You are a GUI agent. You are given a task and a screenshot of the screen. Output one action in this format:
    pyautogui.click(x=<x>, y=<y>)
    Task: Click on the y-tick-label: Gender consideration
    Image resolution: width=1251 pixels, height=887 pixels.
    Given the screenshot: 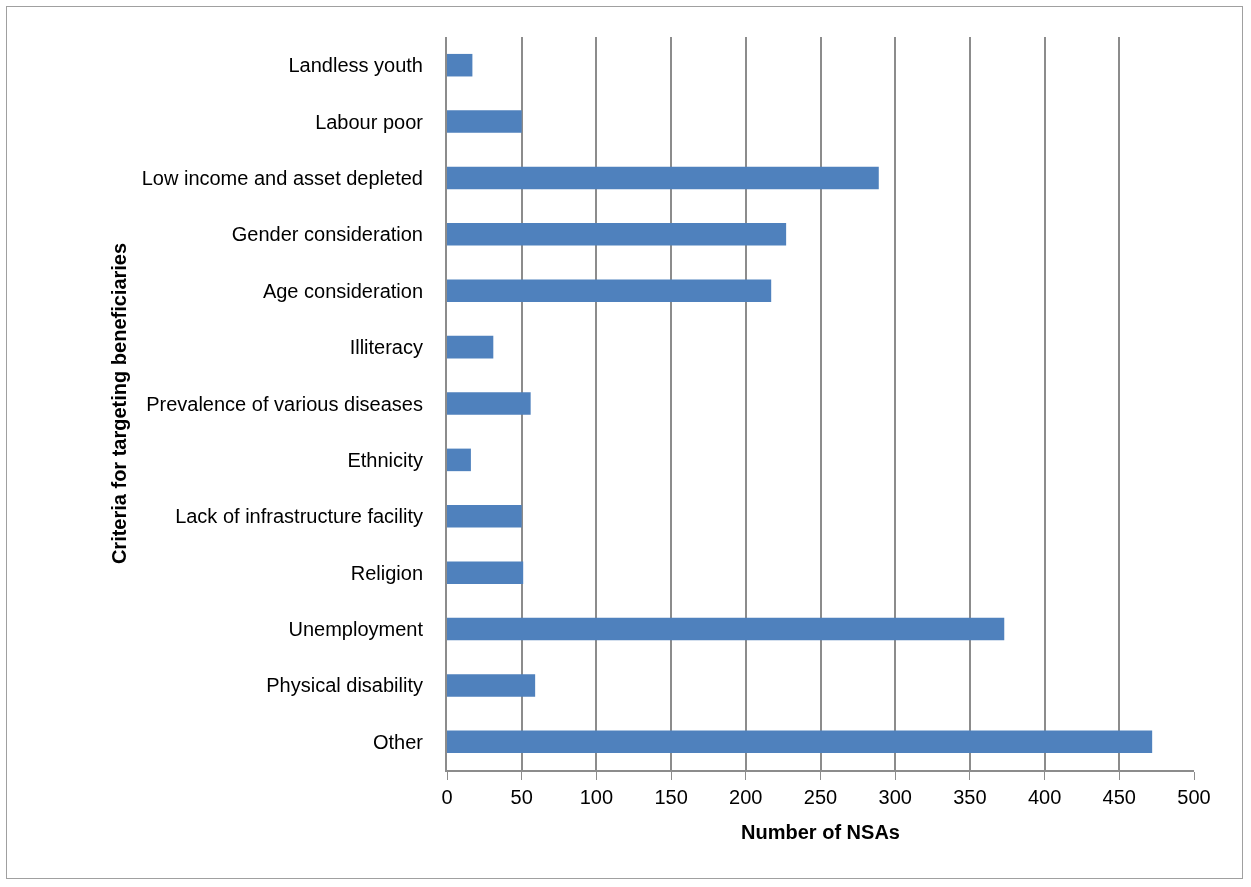 What is the action you would take?
    pyautogui.click(x=327, y=234)
    